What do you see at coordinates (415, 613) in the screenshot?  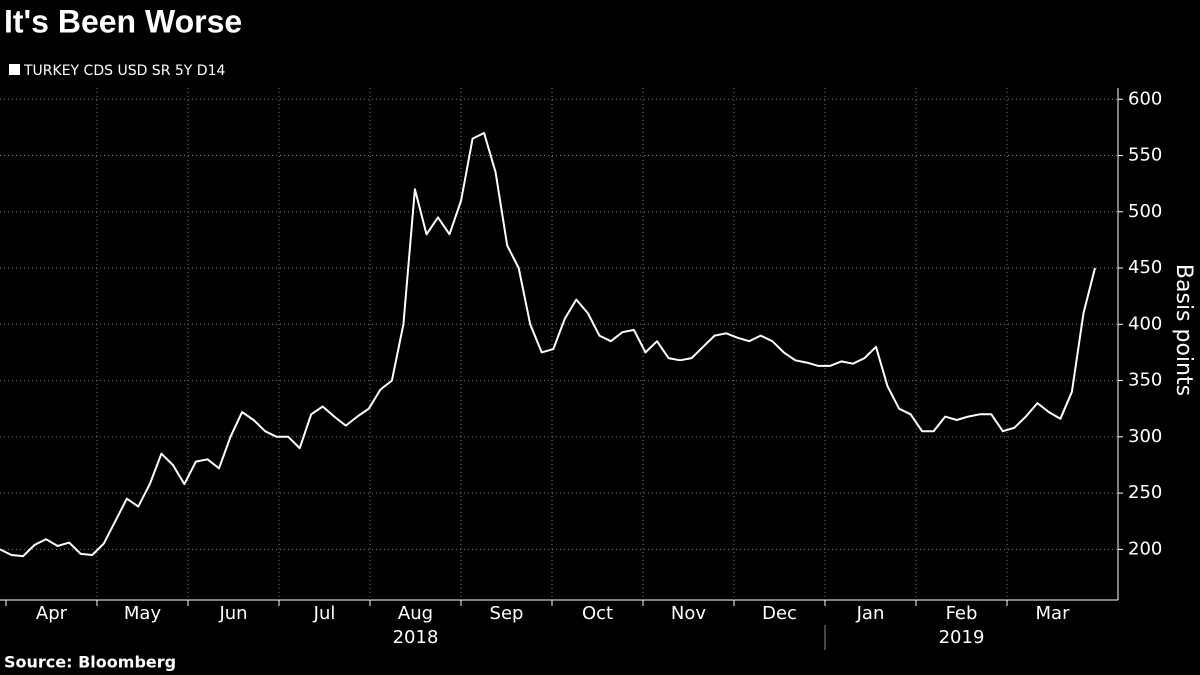 I see `x-tick-label: Aug` at bounding box center [415, 613].